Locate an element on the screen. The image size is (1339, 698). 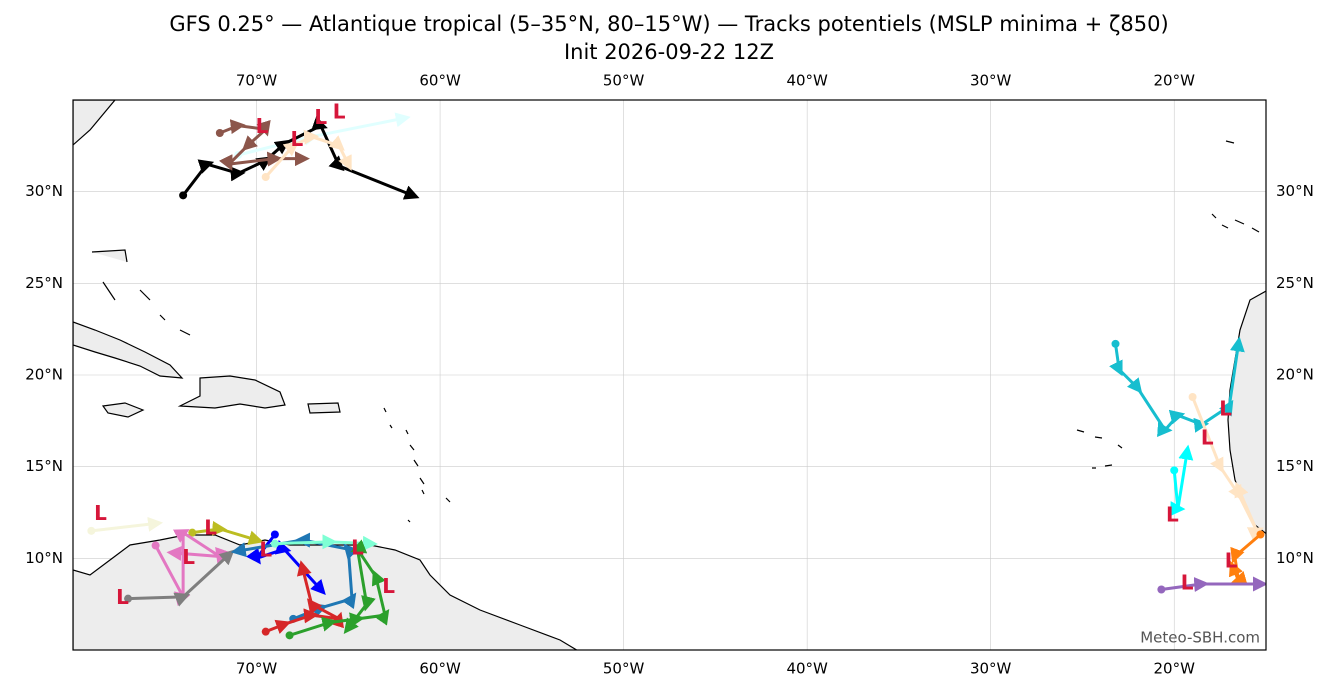
lesser-antilles is located at coordinates (417, 465).